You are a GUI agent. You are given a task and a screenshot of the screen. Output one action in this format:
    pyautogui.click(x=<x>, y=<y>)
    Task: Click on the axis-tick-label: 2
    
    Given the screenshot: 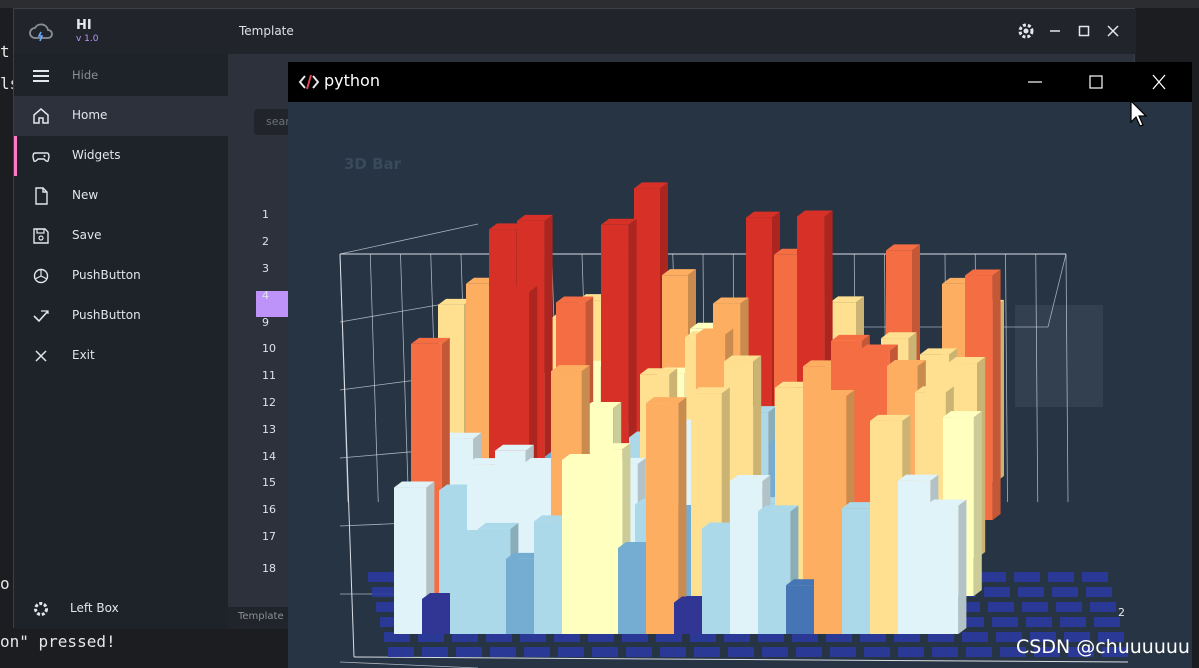 What is the action you would take?
    pyautogui.click(x=1121, y=612)
    